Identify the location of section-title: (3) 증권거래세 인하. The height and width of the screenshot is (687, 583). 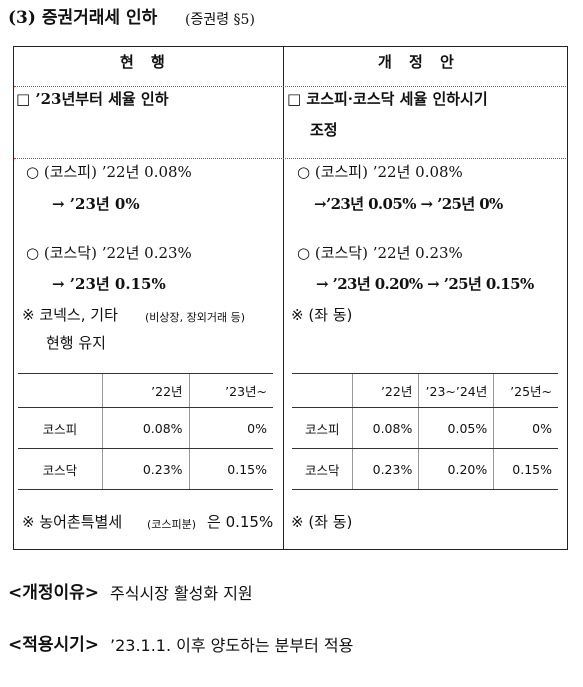
(83, 18).